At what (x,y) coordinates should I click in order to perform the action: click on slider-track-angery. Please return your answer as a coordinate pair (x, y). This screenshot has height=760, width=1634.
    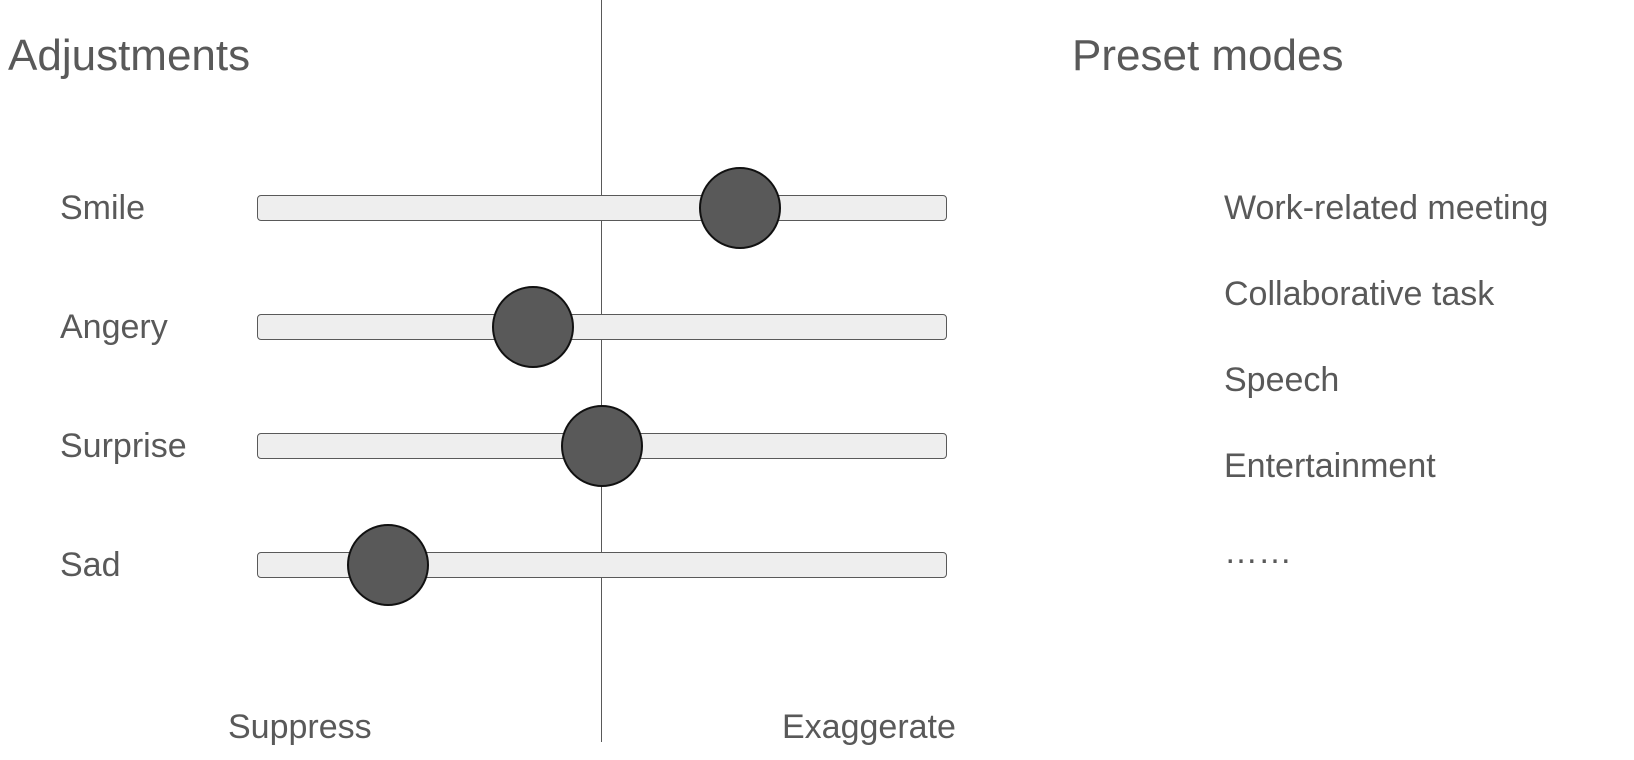
    Looking at the image, I should click on (602, 327).